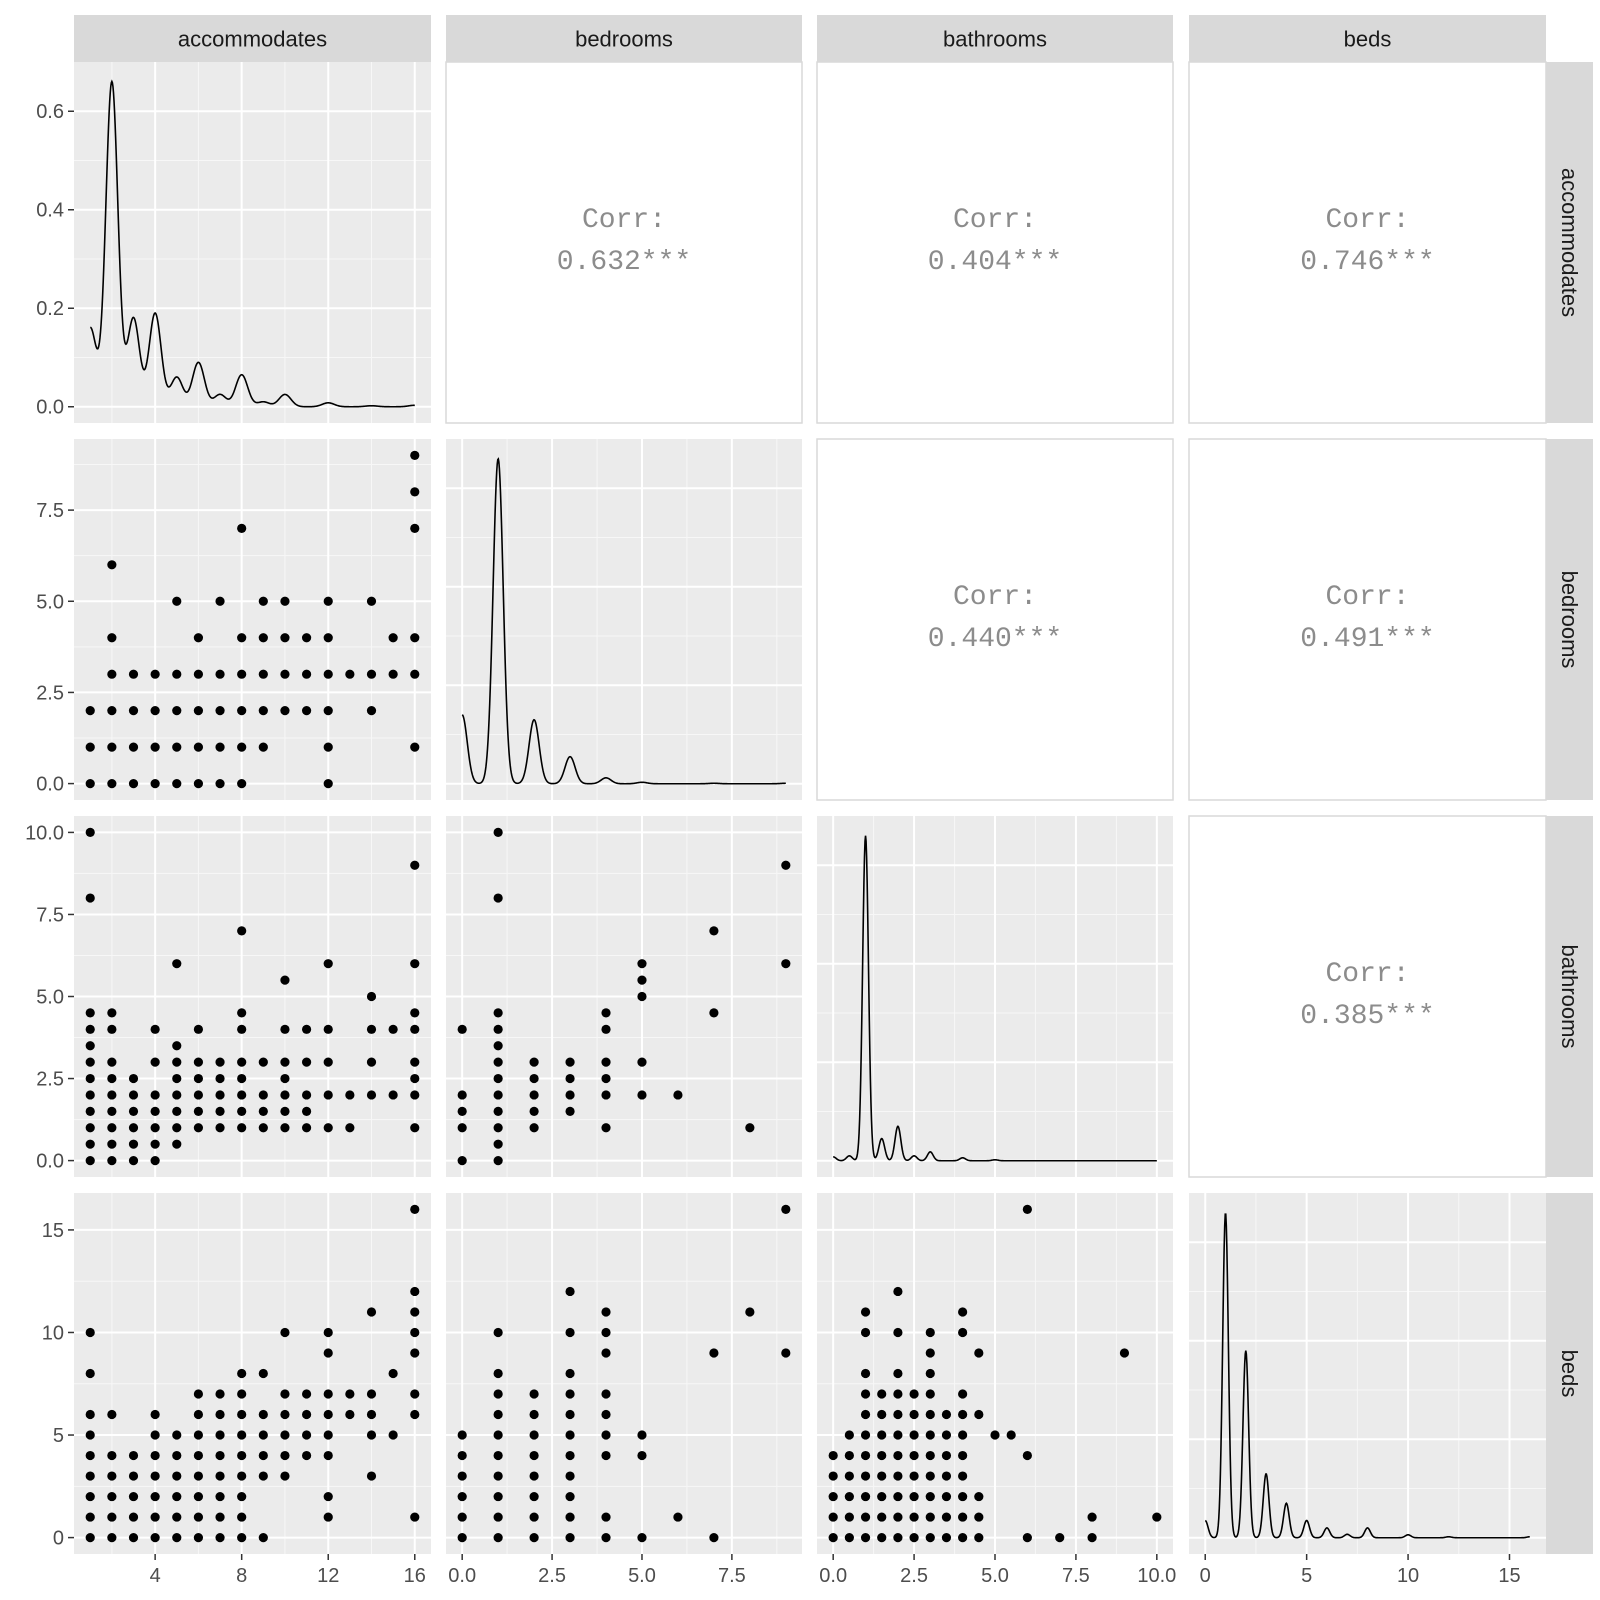 The height and width of the screenshot is (1600, 1600). I want to click on x-tick-label: 5, so click(1306, 1576).